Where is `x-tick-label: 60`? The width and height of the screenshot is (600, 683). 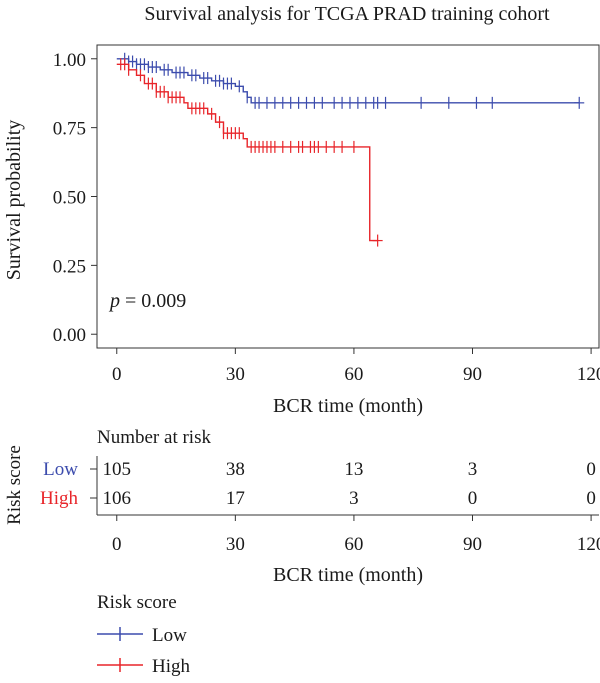
x-tick-label: 60 is located at coordinates (353, 374).